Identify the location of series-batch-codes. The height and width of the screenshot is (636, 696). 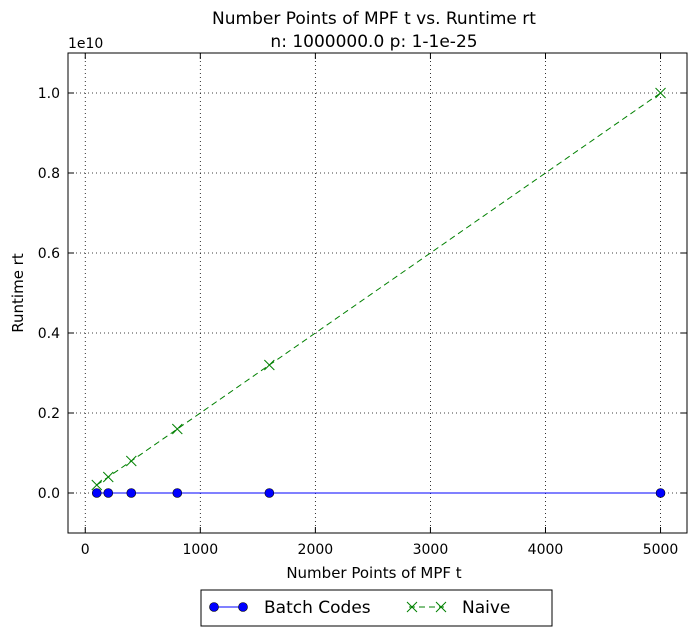
(378, 493).